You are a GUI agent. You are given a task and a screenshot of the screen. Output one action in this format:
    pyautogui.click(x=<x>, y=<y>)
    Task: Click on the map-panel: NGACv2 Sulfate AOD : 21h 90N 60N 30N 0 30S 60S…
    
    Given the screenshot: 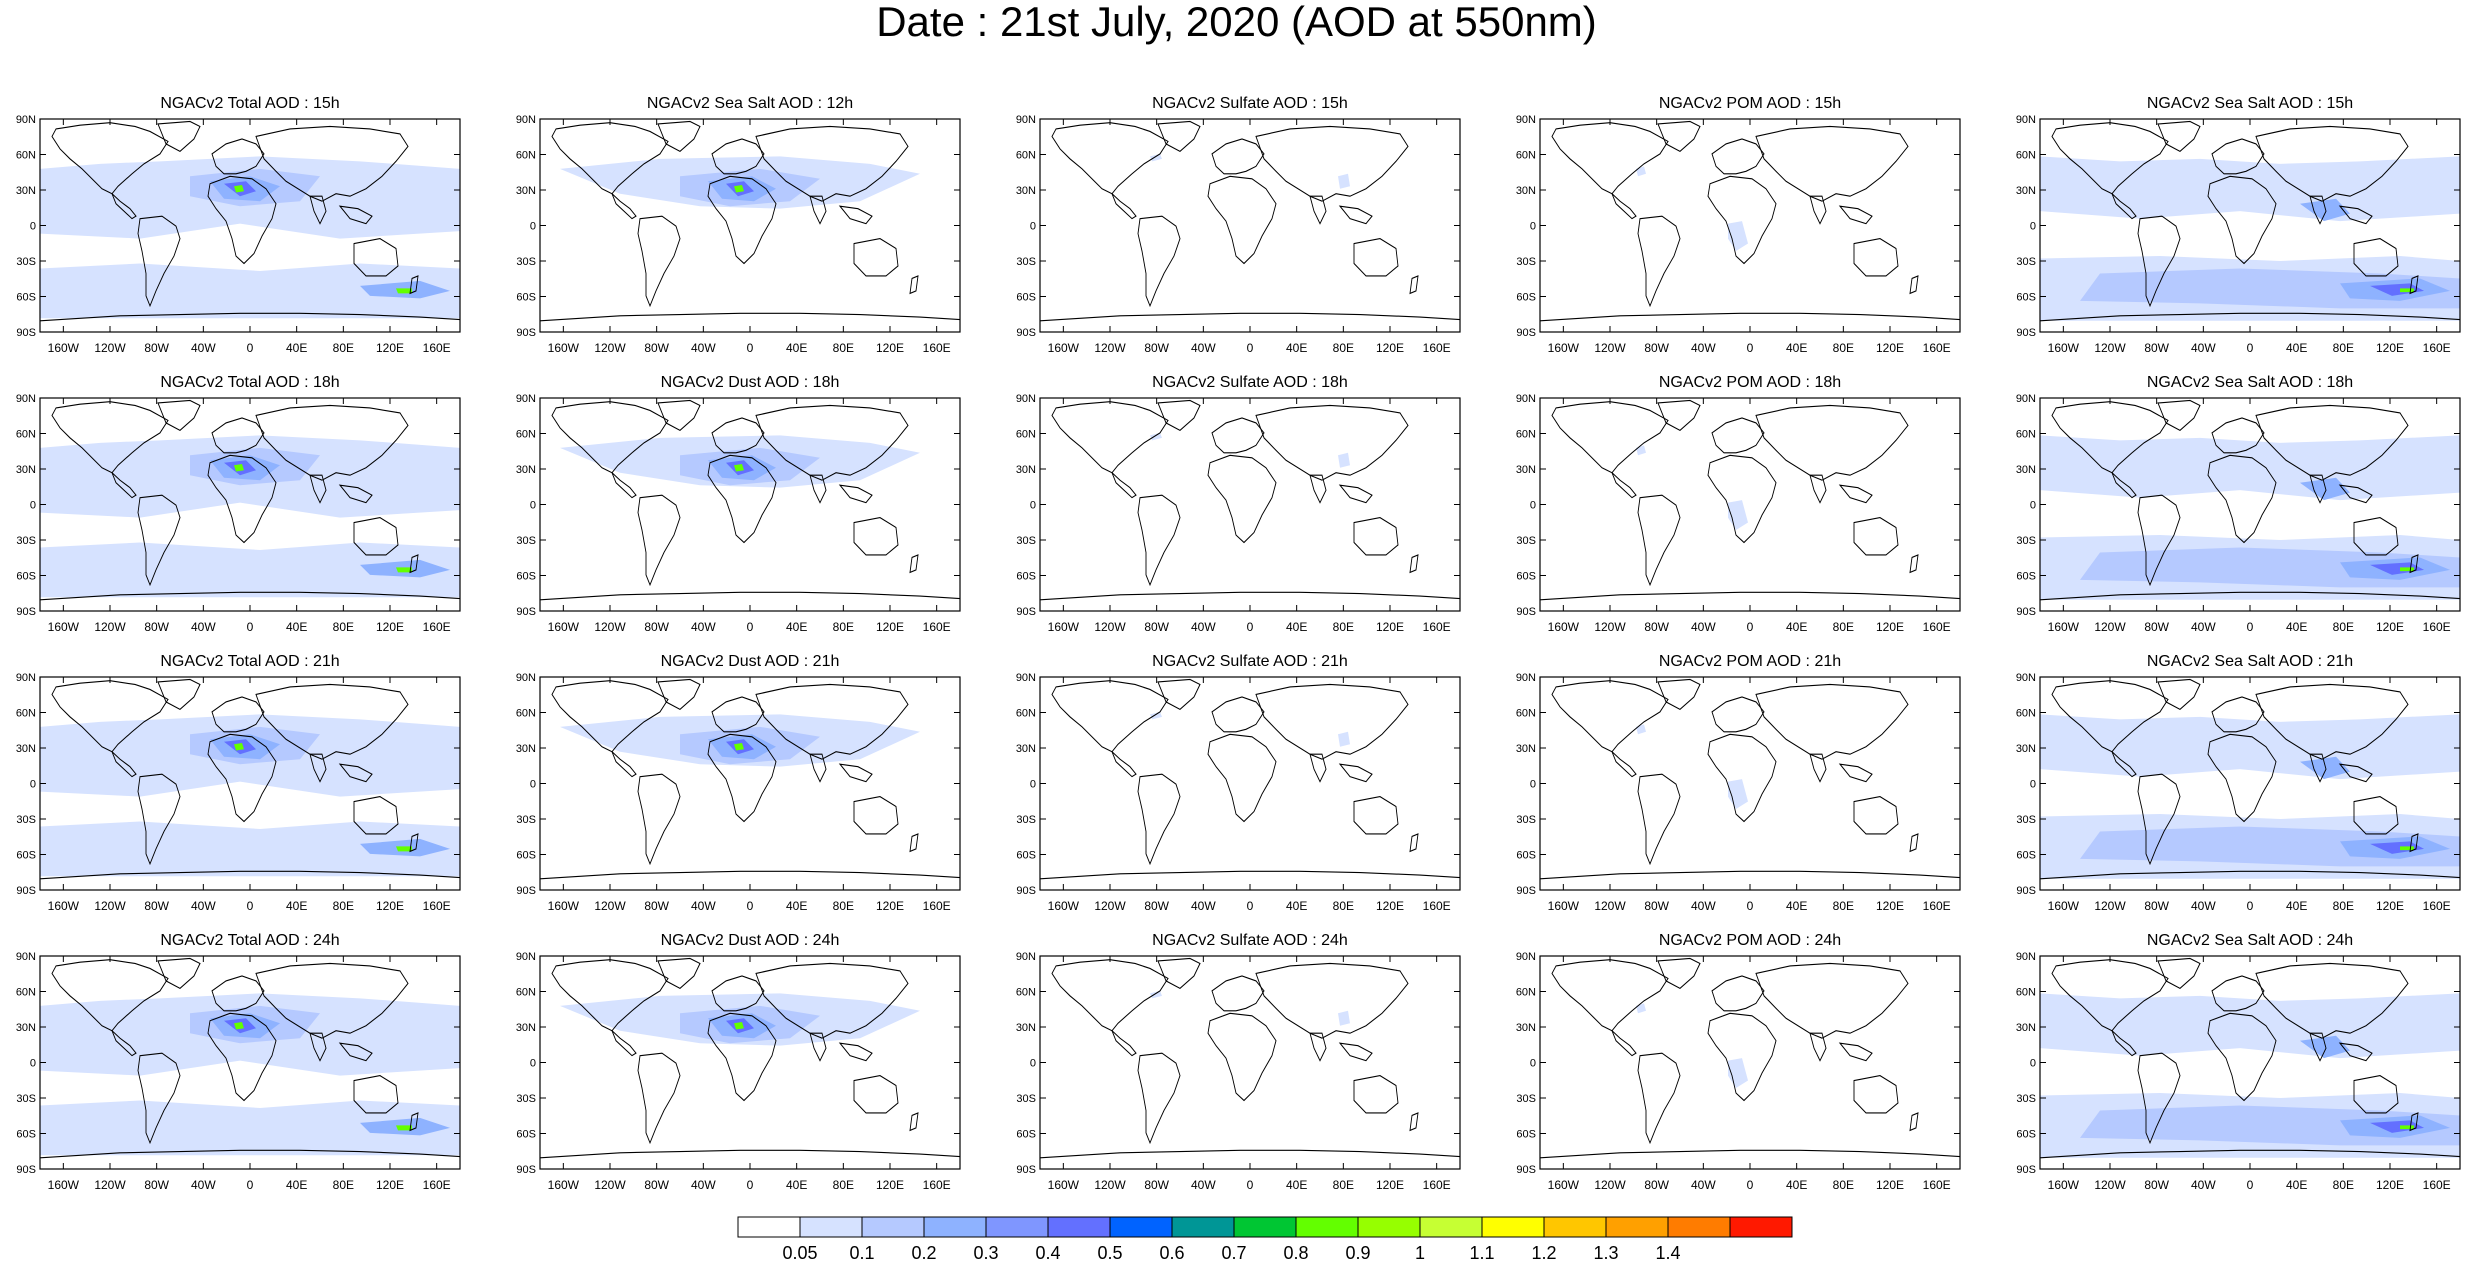 What is the action you would take?
    pyautogui.click(x=1238, y=783)
    